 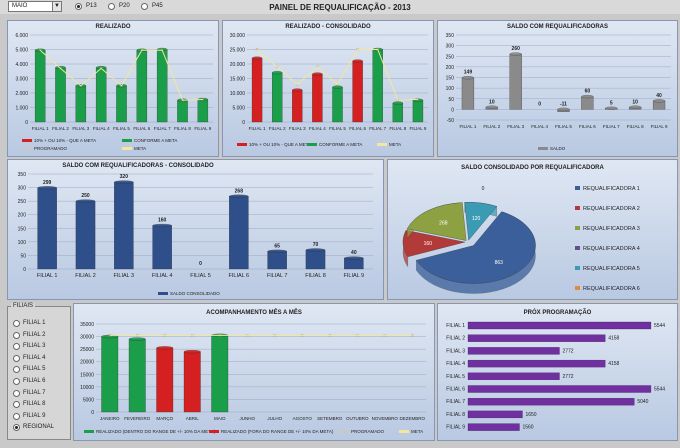 What do you see at coordinates (238, 94) in the screenshot?
I see `y-tick-label: 10.000` at bounding box center [238, 94].